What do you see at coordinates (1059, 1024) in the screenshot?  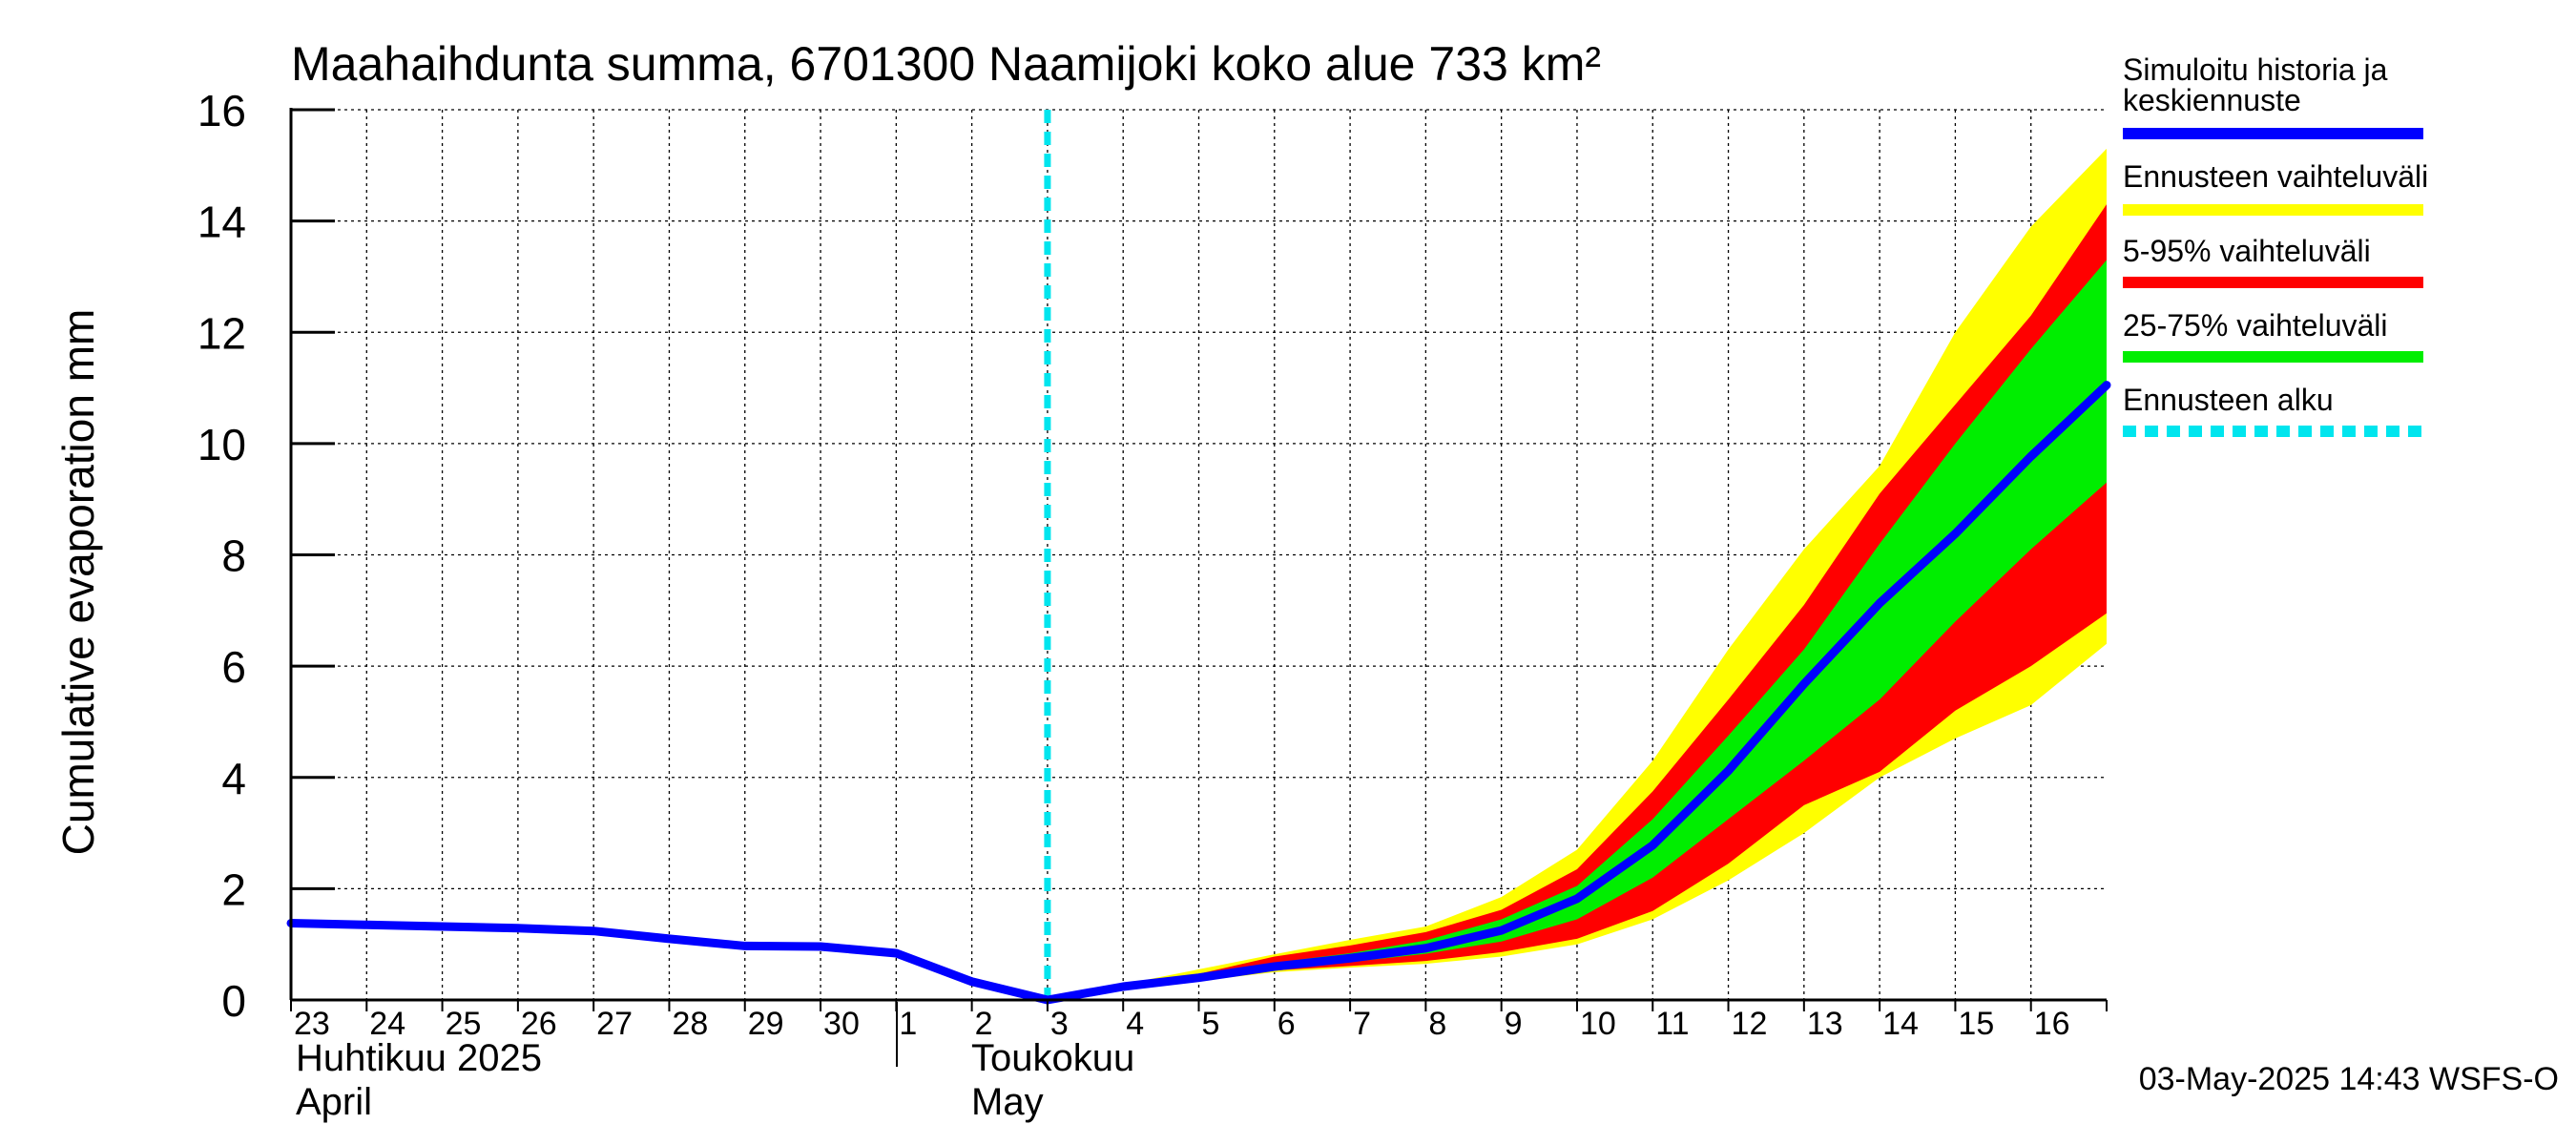 I see `x-tick-label: 3` at bounding box center [1059, 1024].